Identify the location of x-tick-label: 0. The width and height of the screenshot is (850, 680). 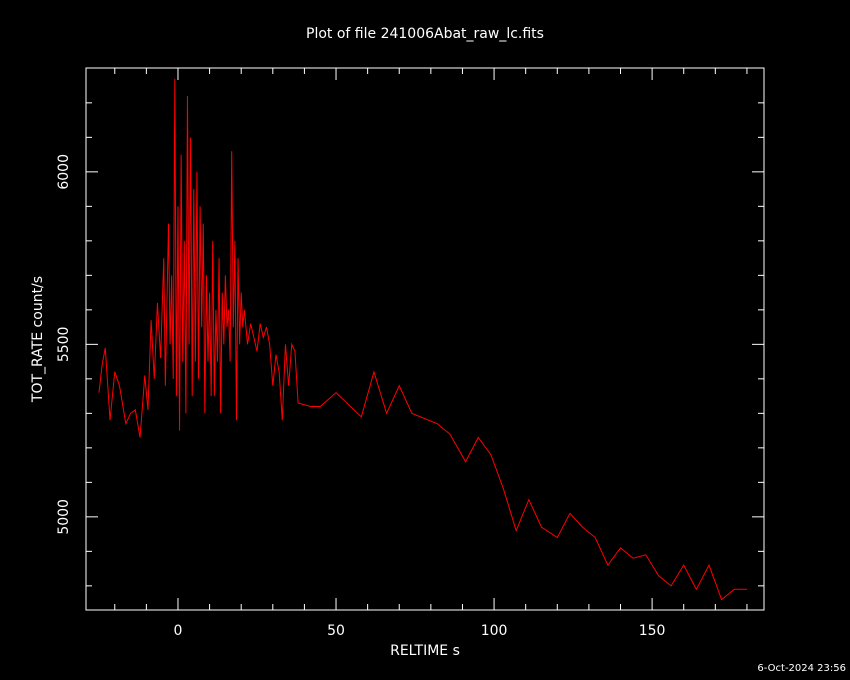
(178, 631).